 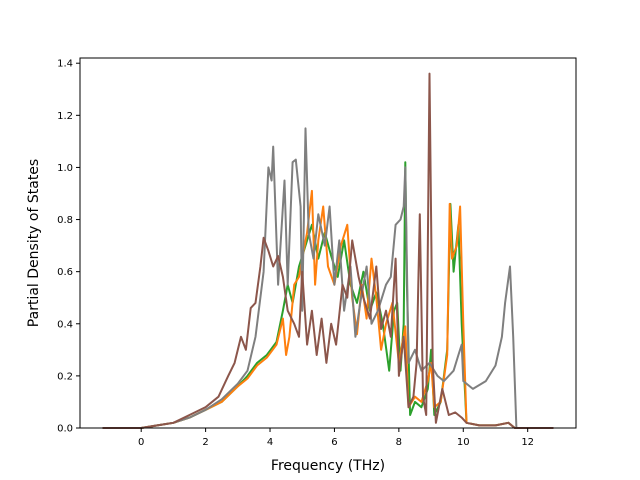 What do you see at coordinates (205, 442) in the screenshot?
I see `x-tick-label: 2` at bounding box center [205, 442].